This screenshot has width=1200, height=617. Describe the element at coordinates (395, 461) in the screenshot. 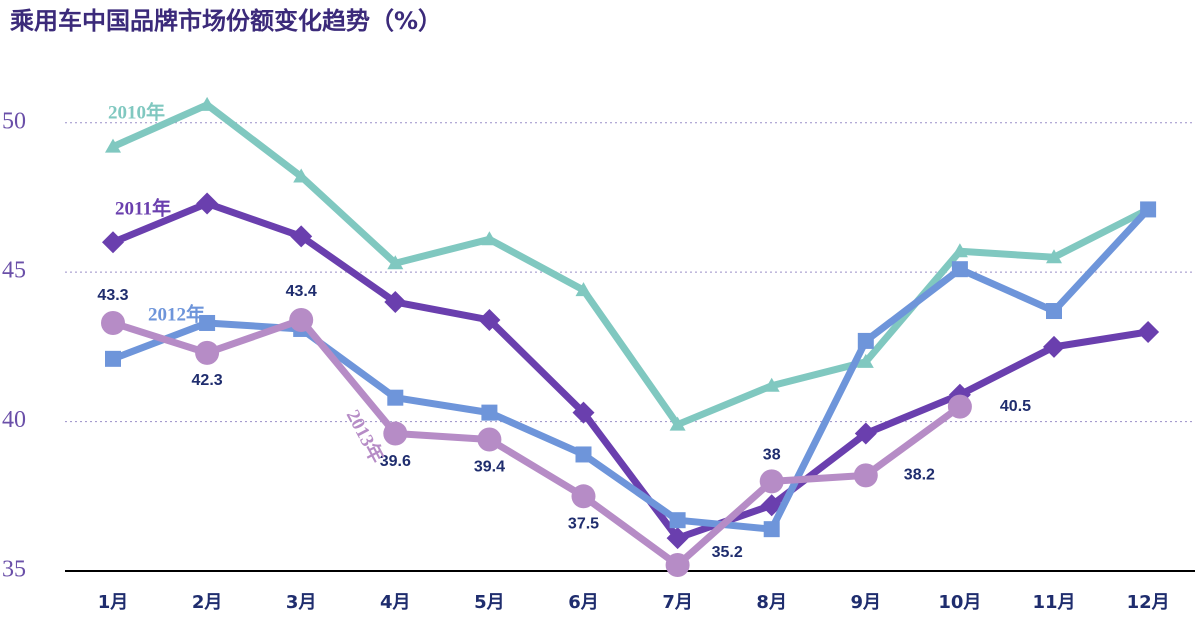

I see `data-label: 39.6` at that location.